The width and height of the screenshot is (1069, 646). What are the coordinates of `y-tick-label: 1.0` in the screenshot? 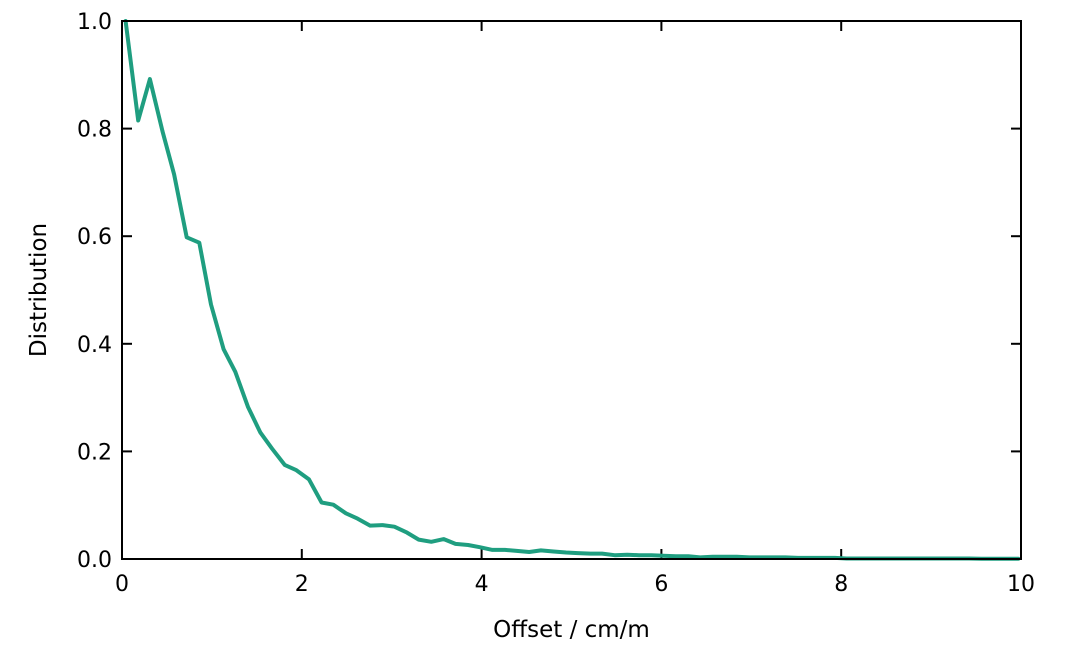 It's located at (94, 22).